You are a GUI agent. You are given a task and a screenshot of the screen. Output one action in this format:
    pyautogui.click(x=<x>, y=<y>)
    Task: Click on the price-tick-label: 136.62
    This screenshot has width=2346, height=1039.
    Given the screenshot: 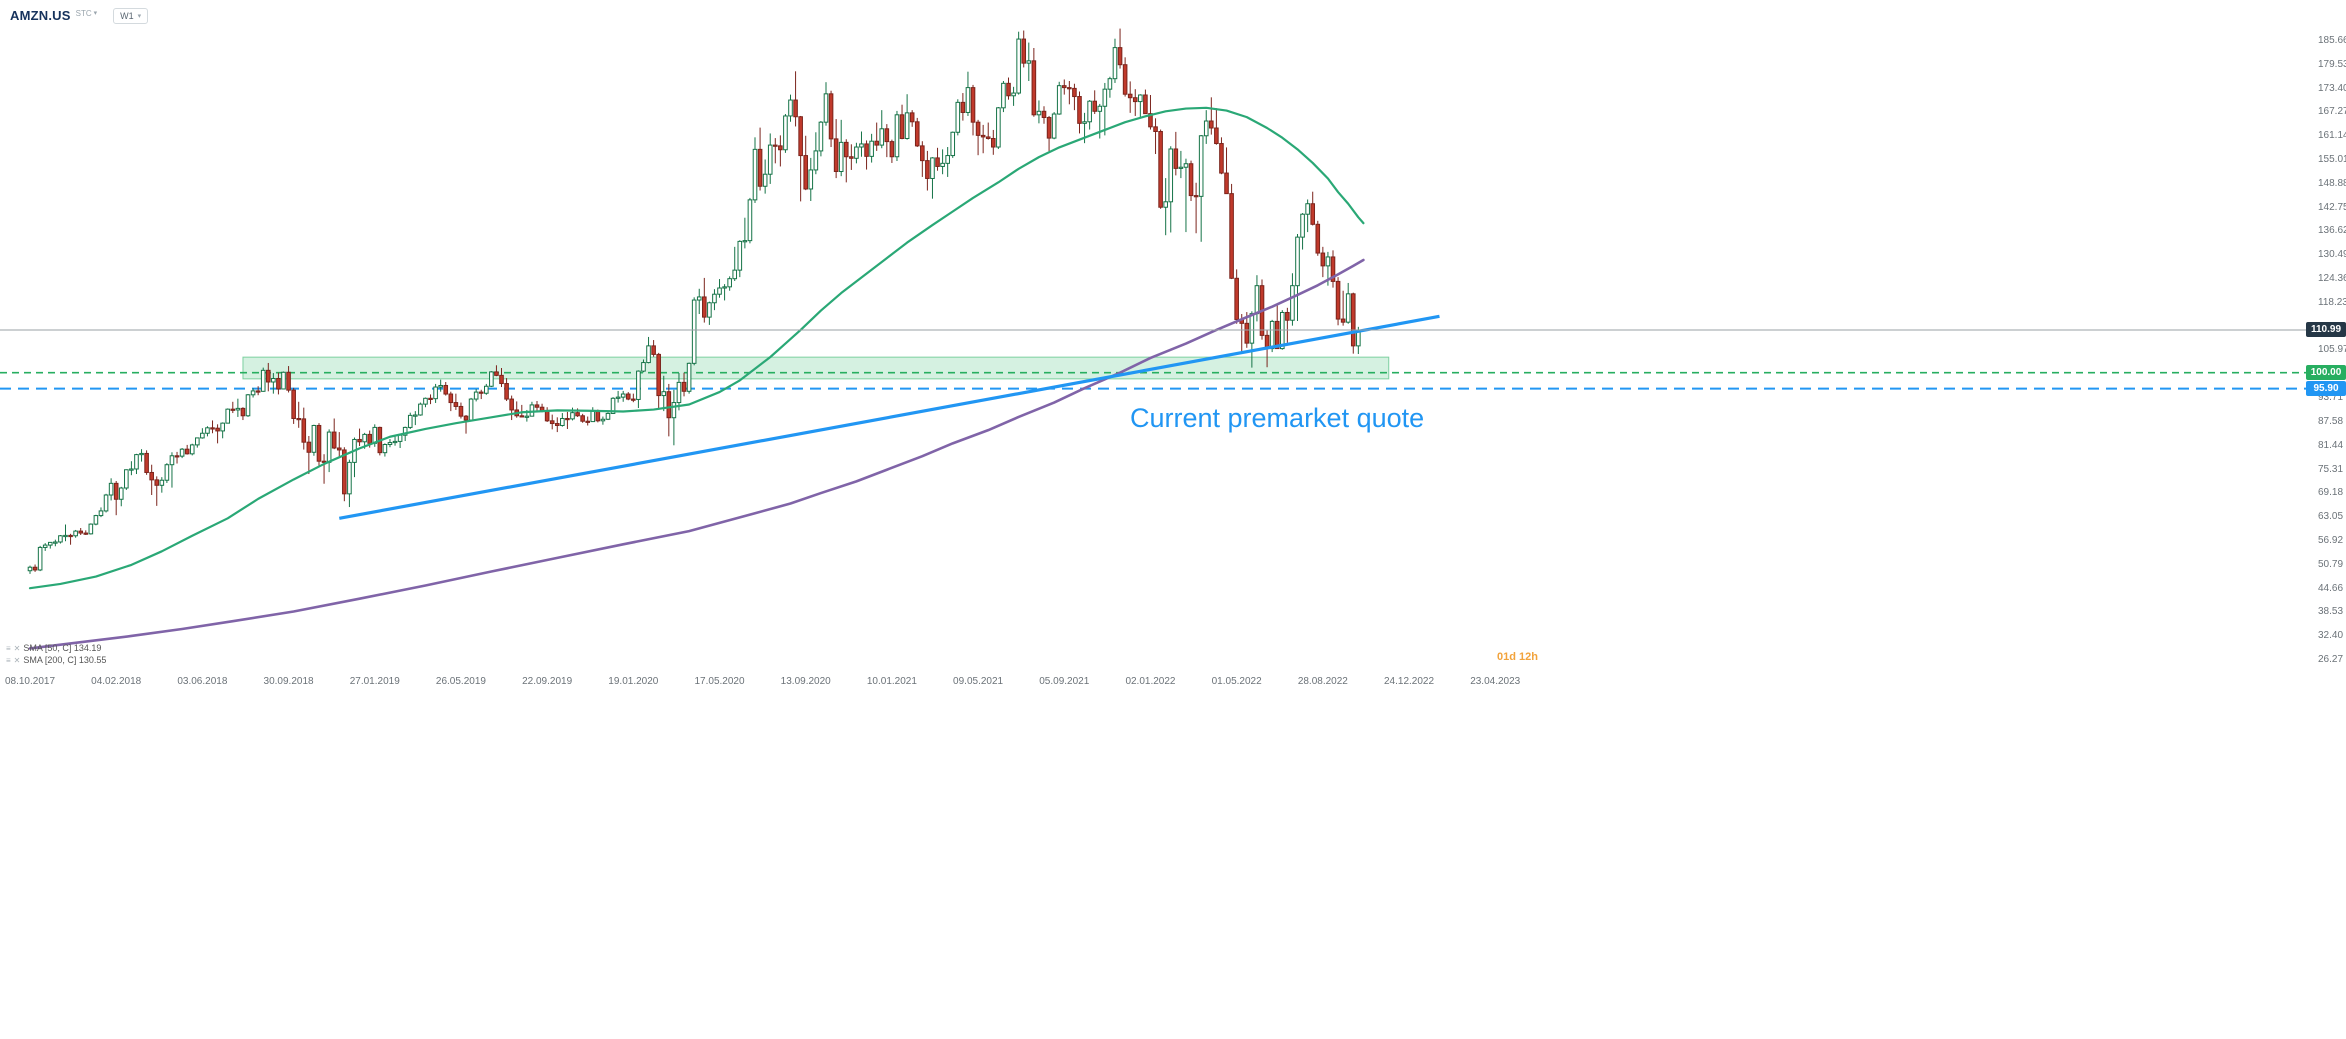 What is the action you would take?
    pyautogui.click(x=2332, y=231)
    